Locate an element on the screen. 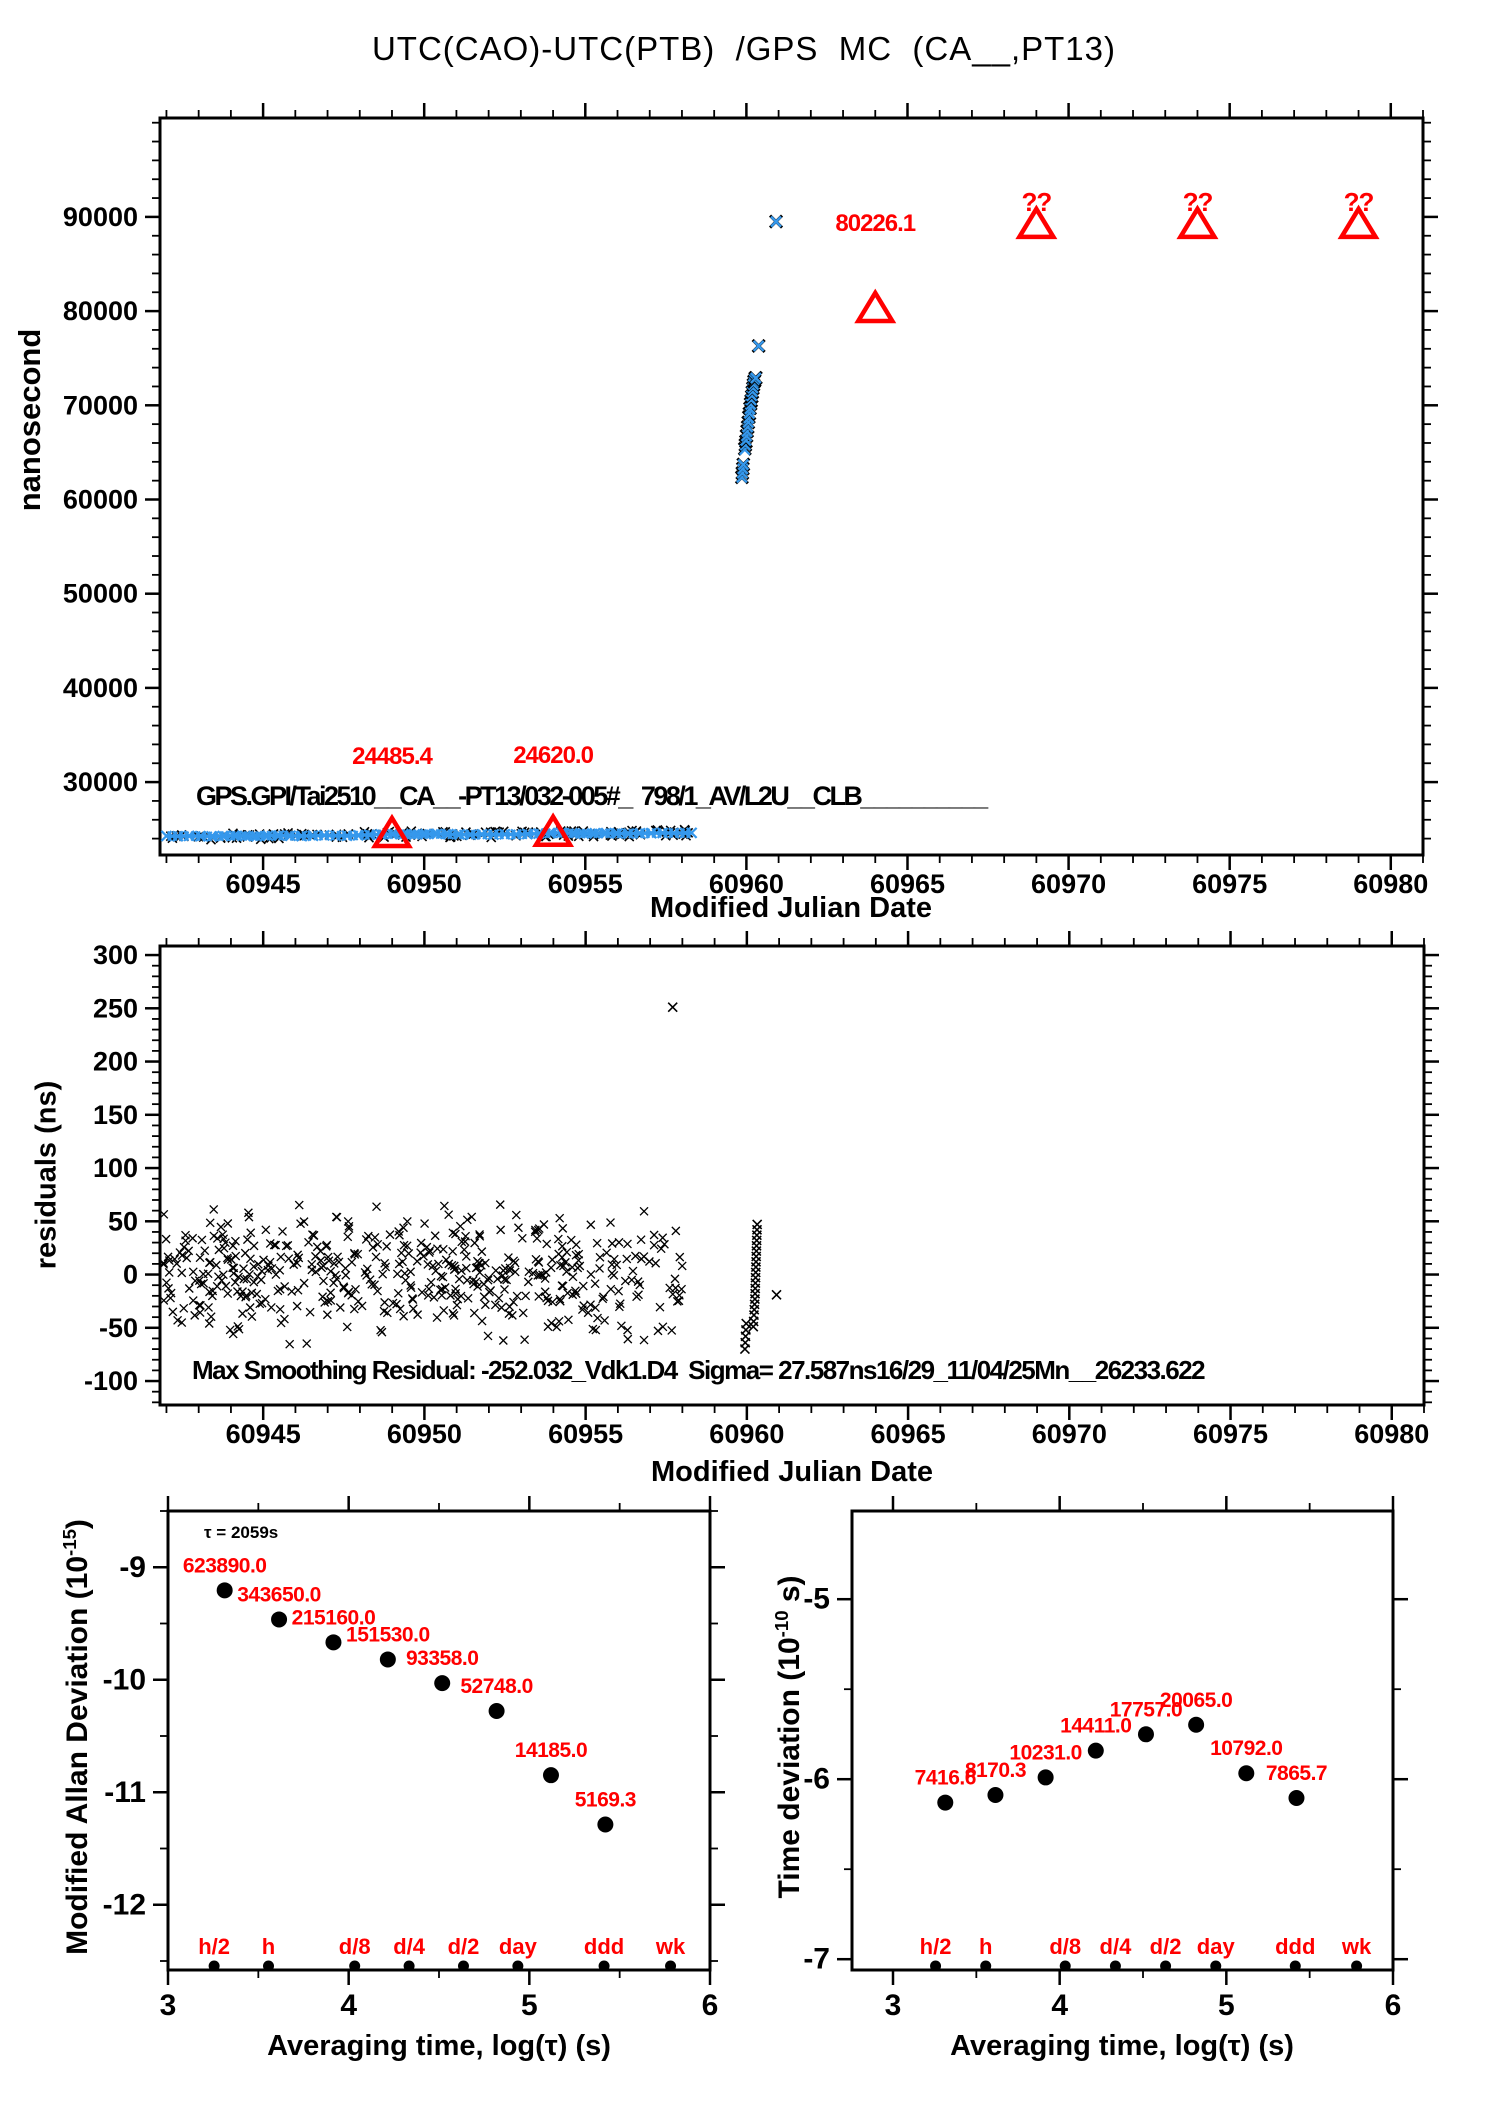 Image resolution: width=1488 pixels, height=2105 pixels. svg-text: 300 is located at coordinates (115, 955).